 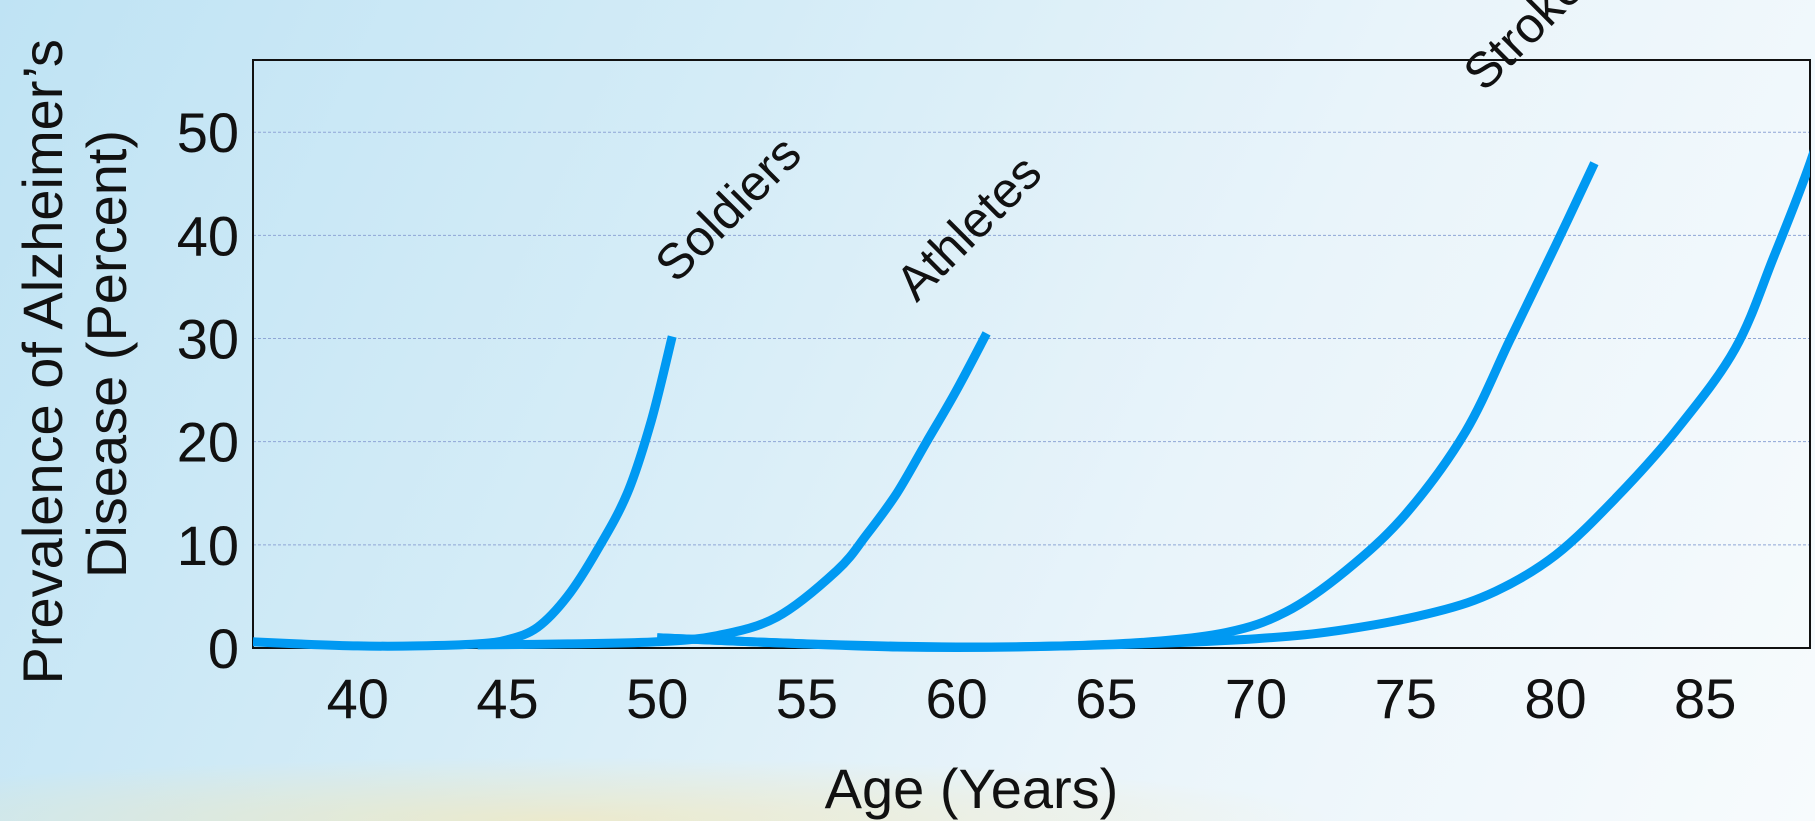 I want to click on y-tick-40: 40, so click(x=208, y=235).